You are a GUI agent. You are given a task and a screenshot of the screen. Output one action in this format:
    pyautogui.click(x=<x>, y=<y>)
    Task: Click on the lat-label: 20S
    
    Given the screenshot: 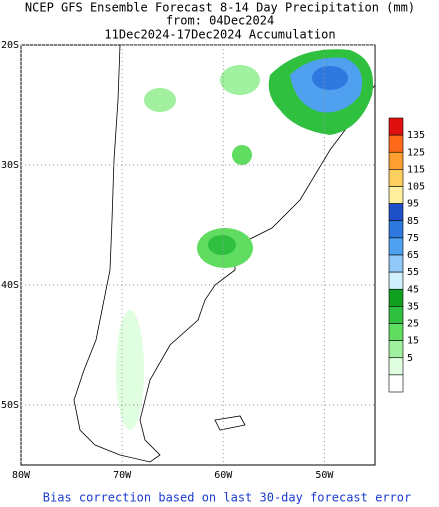 What is the action you would take?
    pyautogui.click(x=10, y=45)
    